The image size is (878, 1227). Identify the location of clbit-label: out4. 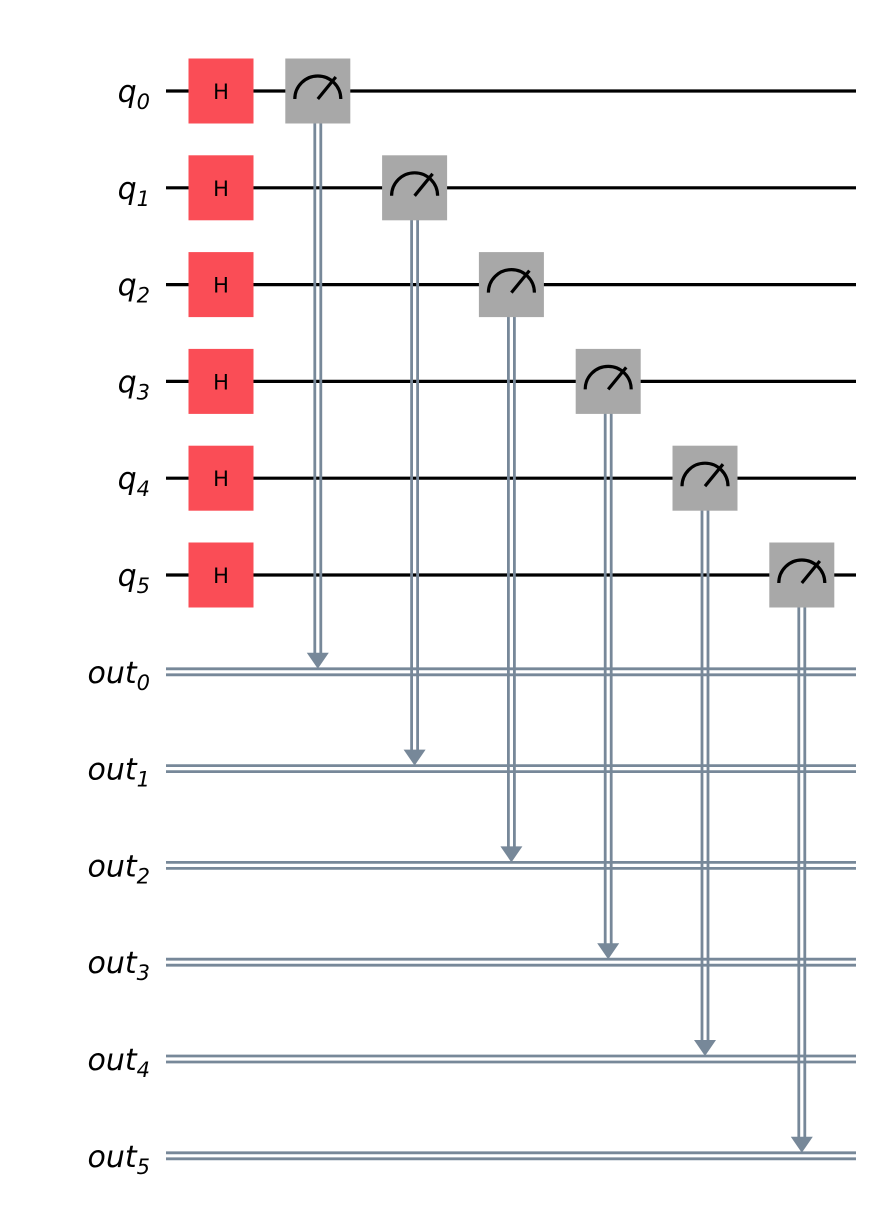
(118, 1062).